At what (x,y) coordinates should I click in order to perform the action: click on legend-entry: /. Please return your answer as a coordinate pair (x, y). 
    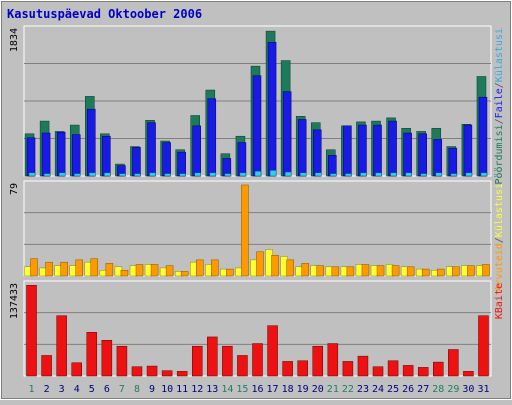
    Looking at the image, I should click on (499, 240).